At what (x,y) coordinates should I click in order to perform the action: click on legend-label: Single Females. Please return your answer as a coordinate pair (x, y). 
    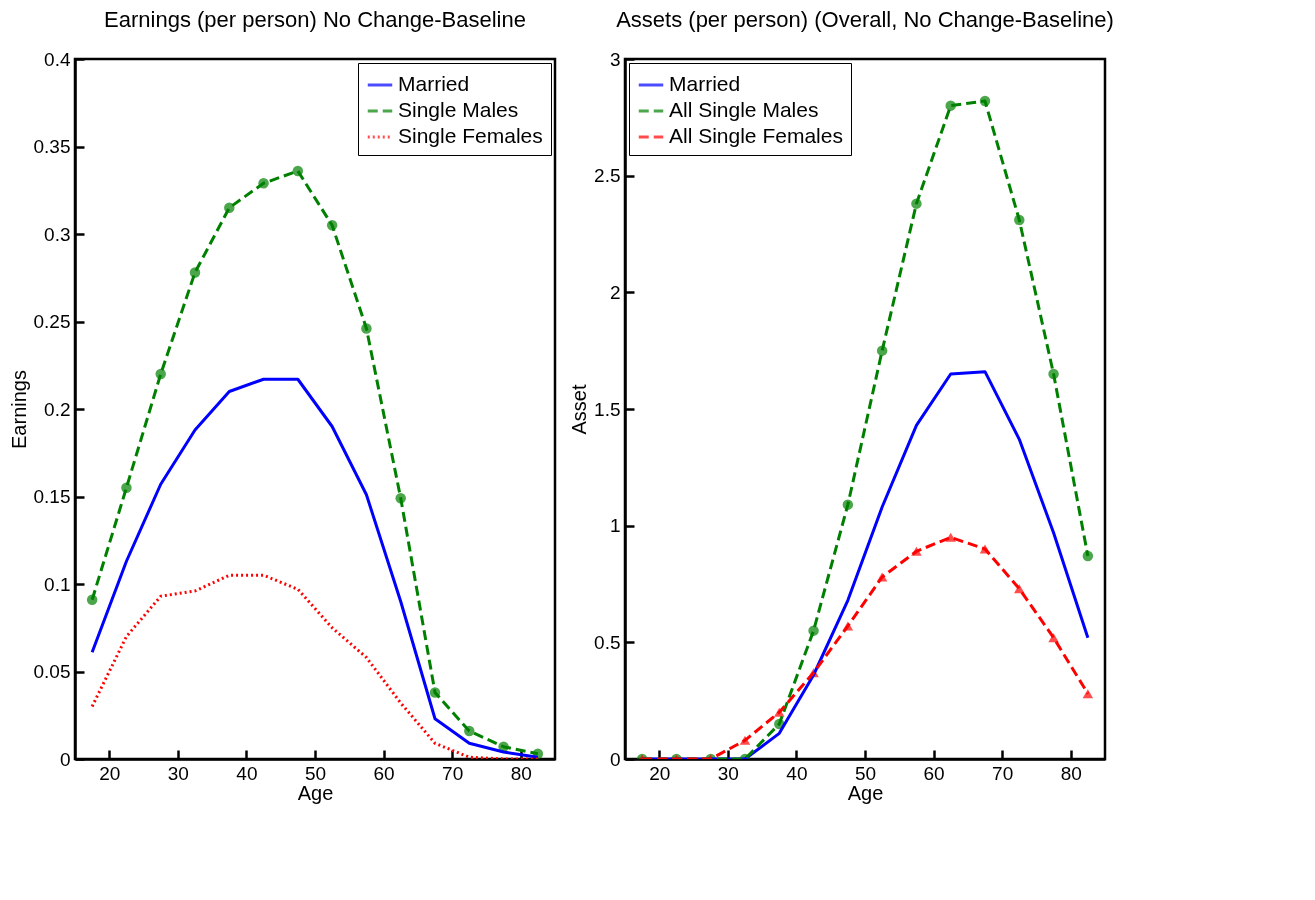
    Looking at the image, I should click on (470, 135).